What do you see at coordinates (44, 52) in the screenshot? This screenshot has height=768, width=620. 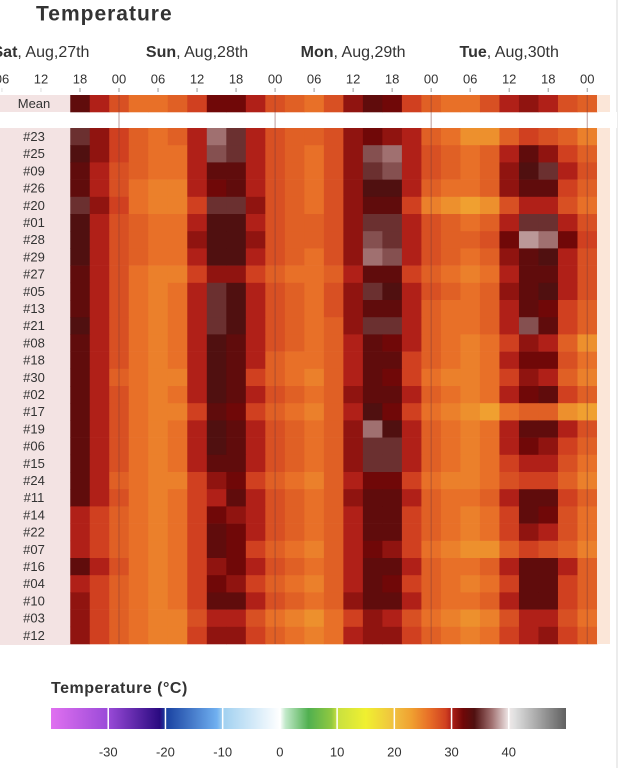 I see `day-label: Sat, Aug,27th` at bounding box center [44, 52].